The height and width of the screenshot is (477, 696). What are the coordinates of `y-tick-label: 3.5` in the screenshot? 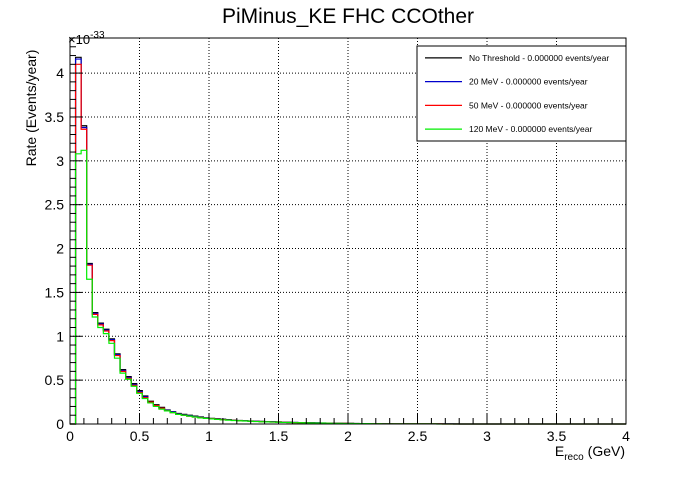 It's located at (55, 117).